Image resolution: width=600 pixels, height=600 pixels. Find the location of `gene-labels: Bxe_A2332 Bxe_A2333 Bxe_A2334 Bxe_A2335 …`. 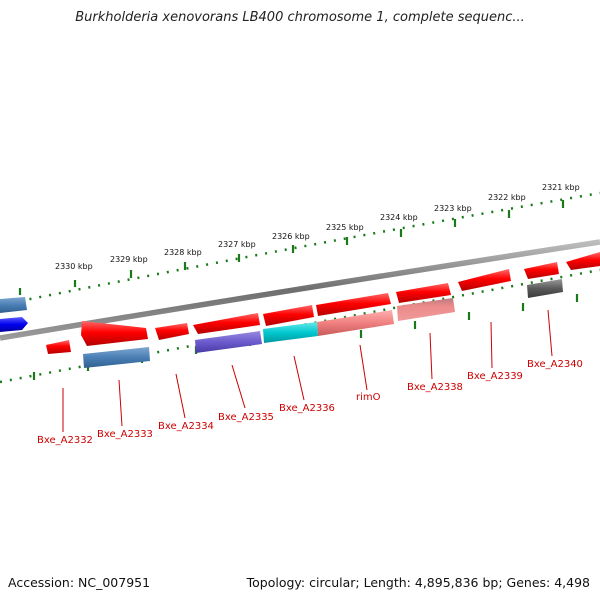

gene-labels: Bxe_A2332 Bxe_A2333 Bxe_A2334 Bxe_A2335 … is located at coordinates (310, 402).